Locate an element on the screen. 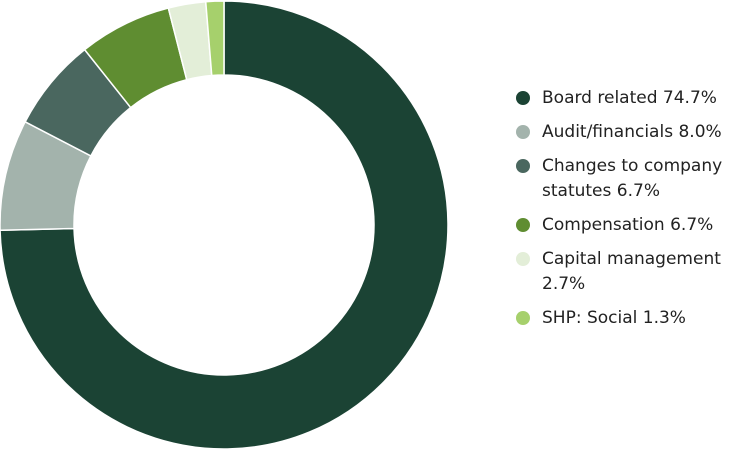 The width and height of the screenshot is (750, 450). legend-text: SHP: Social 1.3% is located at coordinates (614, 318).